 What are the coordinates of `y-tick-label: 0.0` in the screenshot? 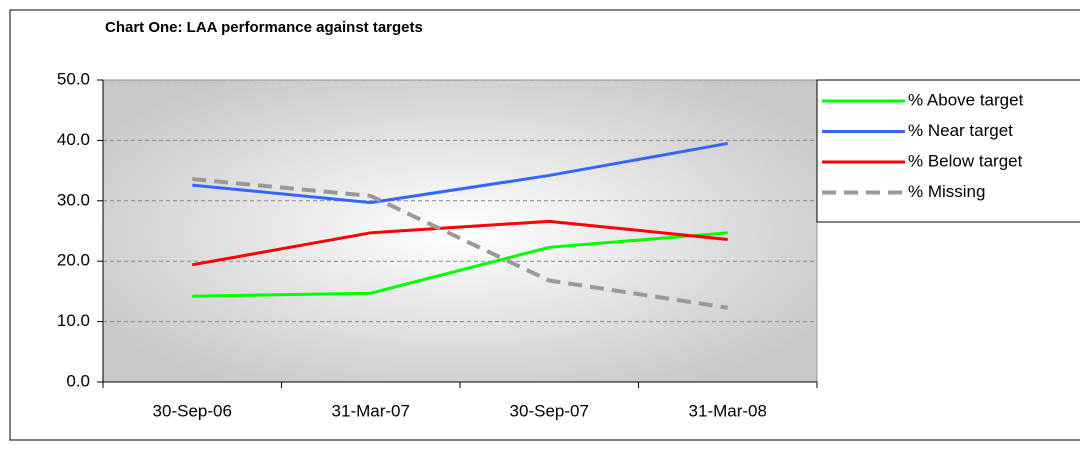 It's located at (78, 380).